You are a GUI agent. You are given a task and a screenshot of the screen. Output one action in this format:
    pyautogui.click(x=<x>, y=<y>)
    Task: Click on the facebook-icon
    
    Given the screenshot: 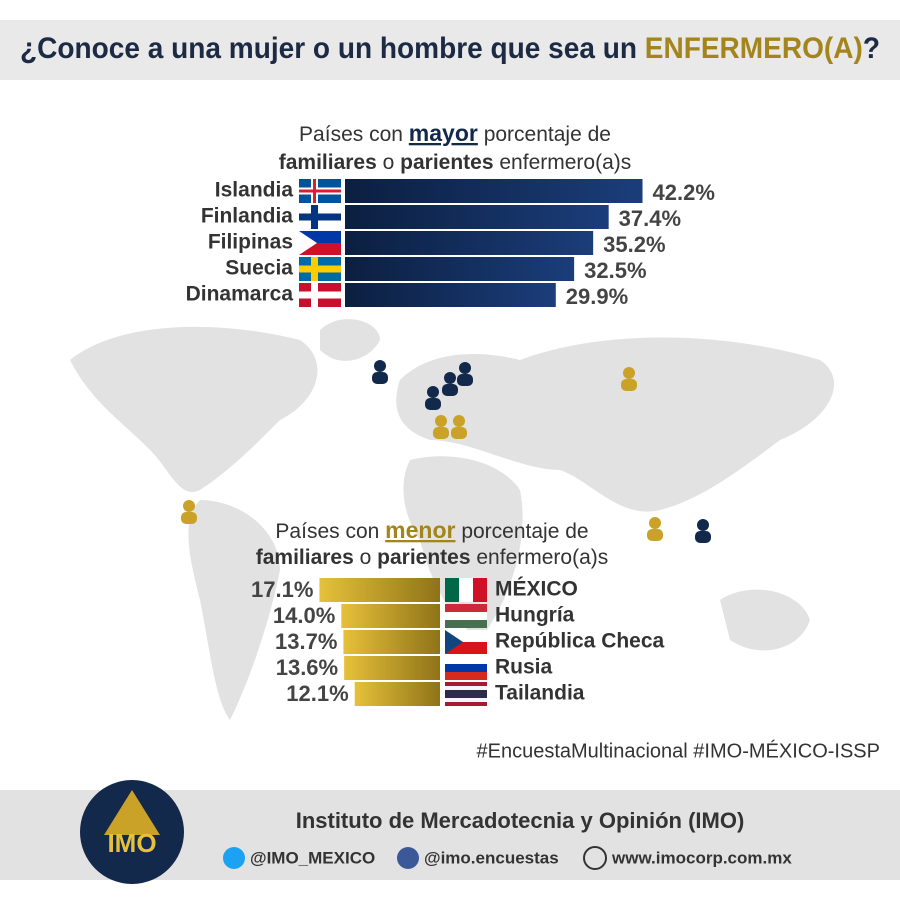 What is the action you would take?
    pyautogui.click(x=408, y=858)
    